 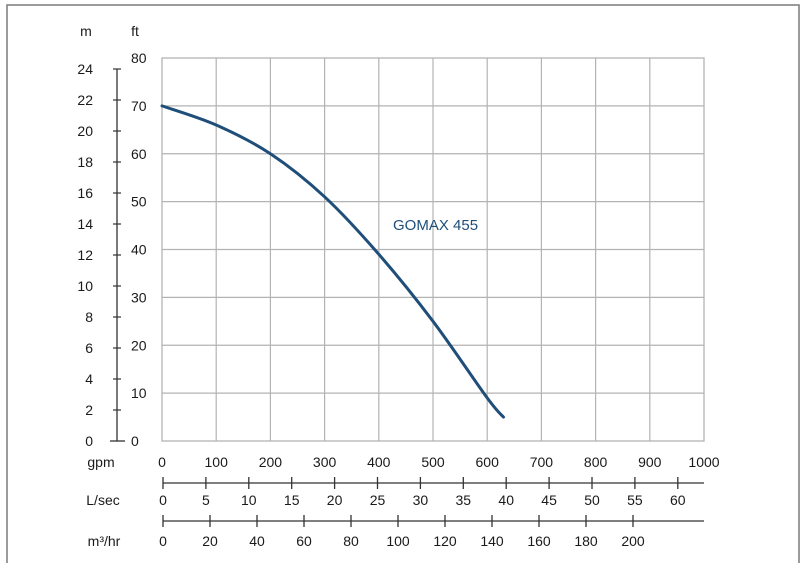 I want to click on head-m-tick-label: 10, so click(x=85, y=286).